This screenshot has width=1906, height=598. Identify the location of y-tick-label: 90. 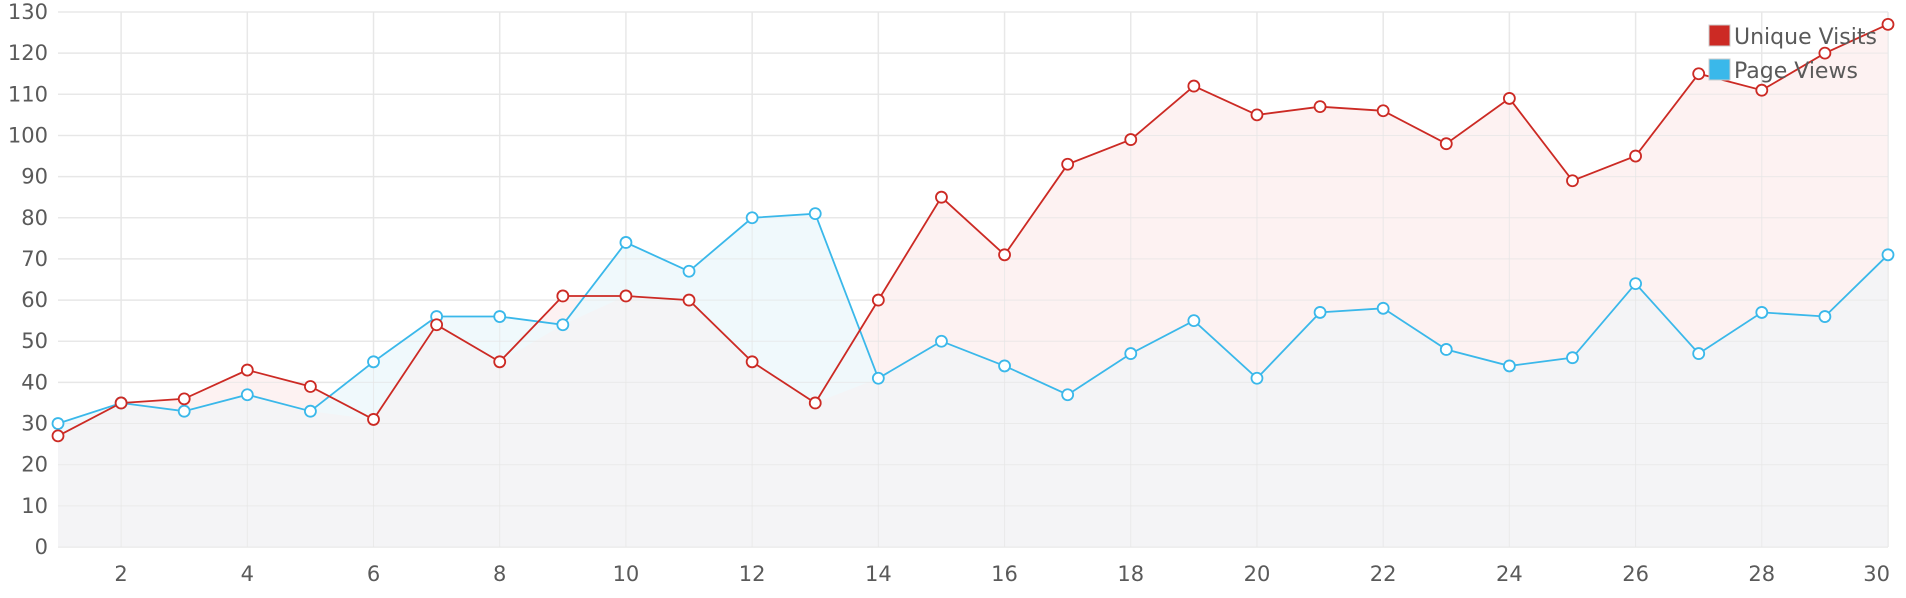
(34, 177).